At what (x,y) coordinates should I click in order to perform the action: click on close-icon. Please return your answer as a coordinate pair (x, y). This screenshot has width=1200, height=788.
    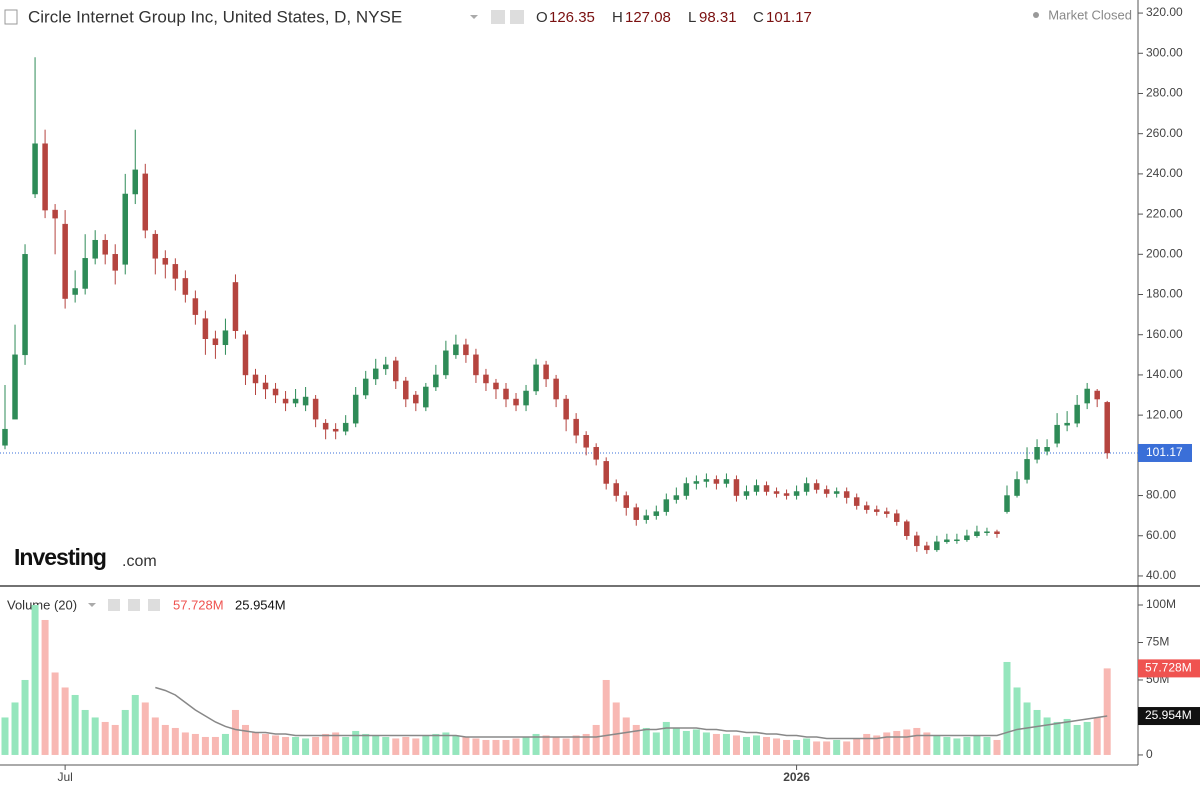
    Looking at the image, I should click on (154, 605).